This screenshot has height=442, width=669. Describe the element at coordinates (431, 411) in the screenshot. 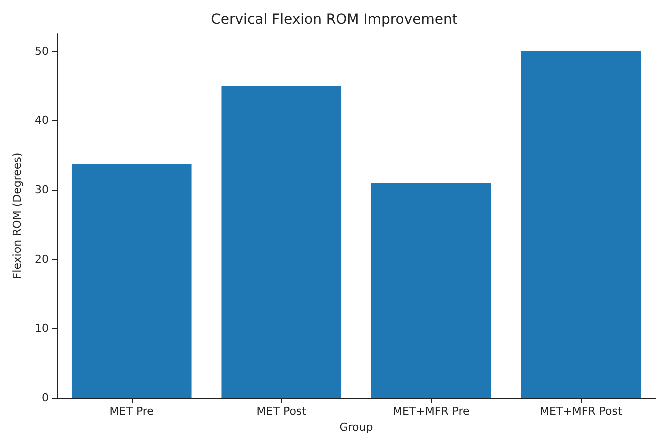

I see `x-tick-label: MET+MFR Pre` at that location.